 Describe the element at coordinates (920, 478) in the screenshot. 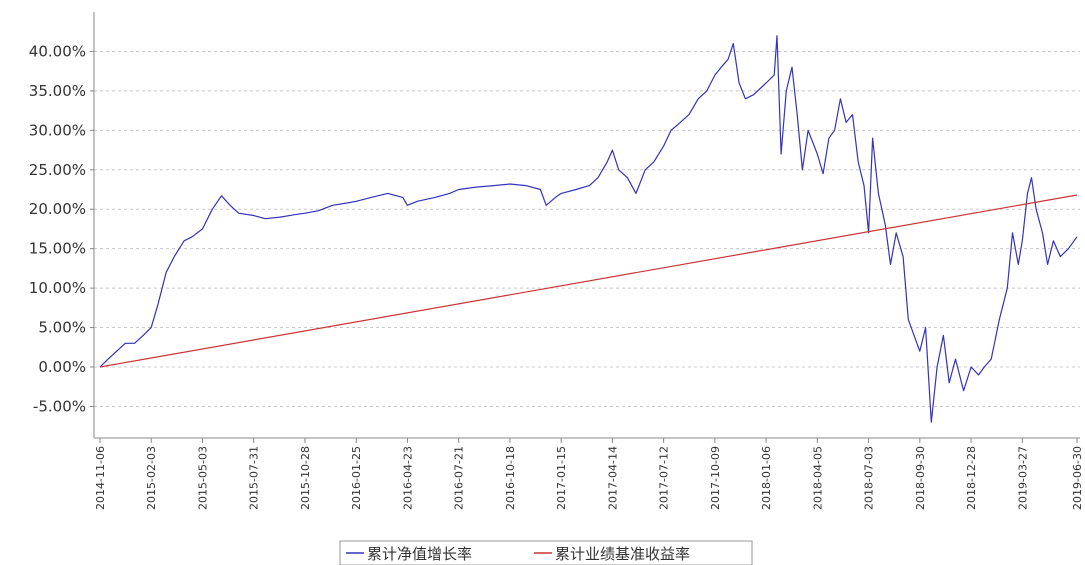

I see `x-tick-label: 2018-09-30` at that location.